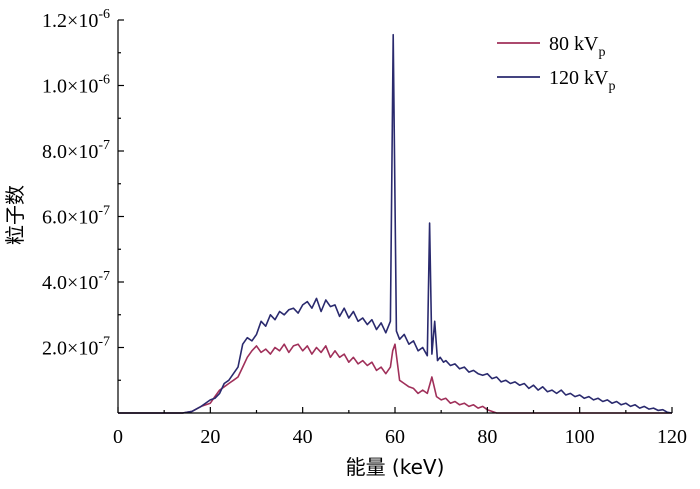  I want to click on x-tick-label: 20, so click(210, 437).